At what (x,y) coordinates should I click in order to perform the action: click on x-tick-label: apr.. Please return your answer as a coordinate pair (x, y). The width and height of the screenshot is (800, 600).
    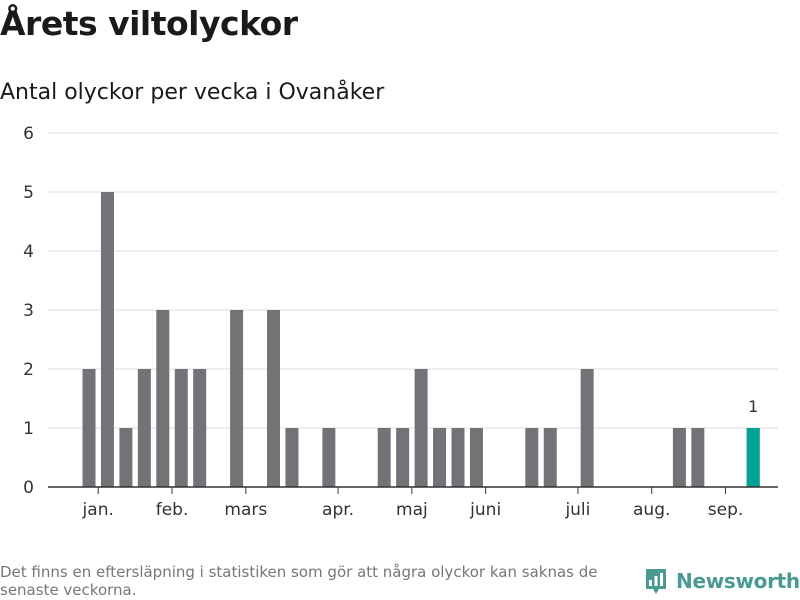
    Looking at the image, I should click on (338, 510).